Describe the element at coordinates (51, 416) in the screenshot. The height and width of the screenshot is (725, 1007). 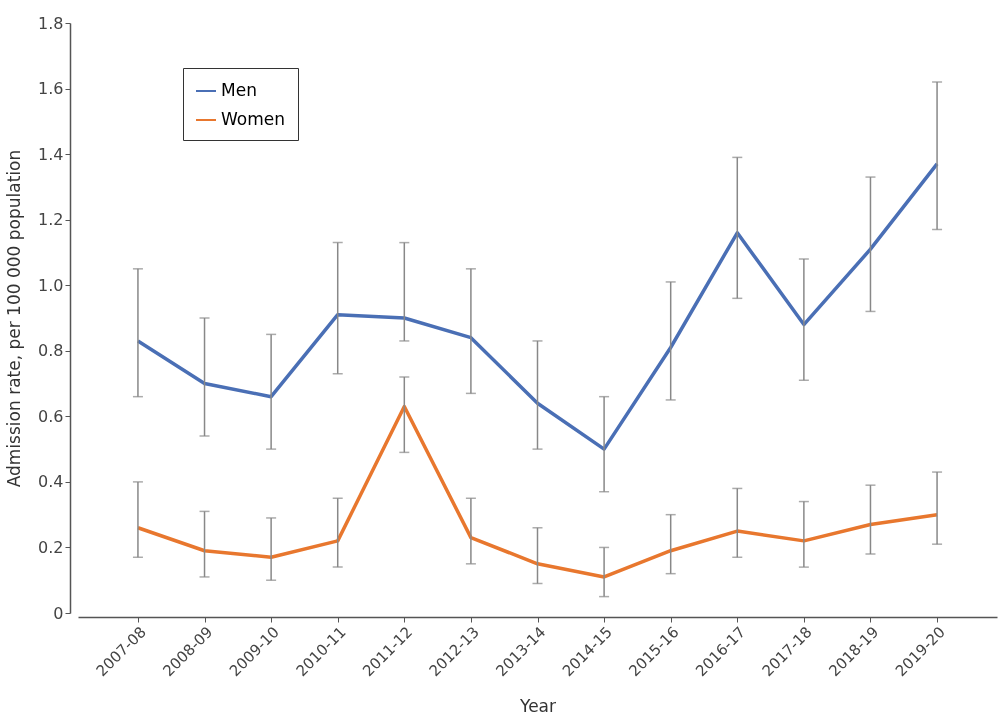
I see `y-tick-label: 0.6` at that location.